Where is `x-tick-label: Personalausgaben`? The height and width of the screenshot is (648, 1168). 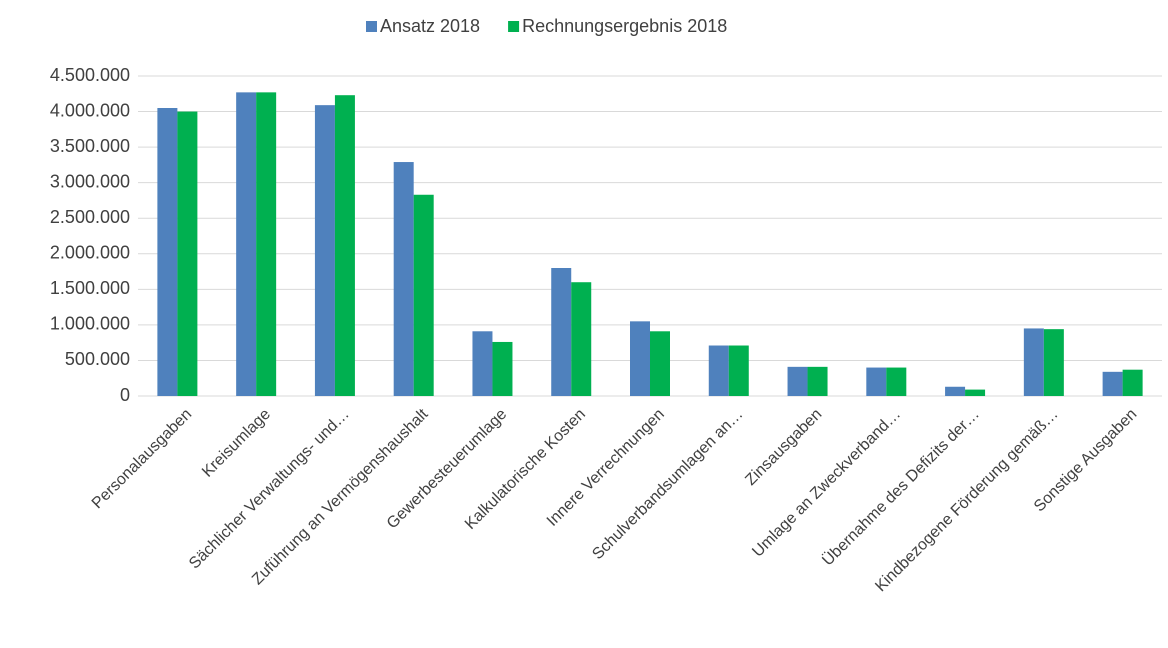
x-tick-label: Personalausgaben is located at coordinates (142, 459).